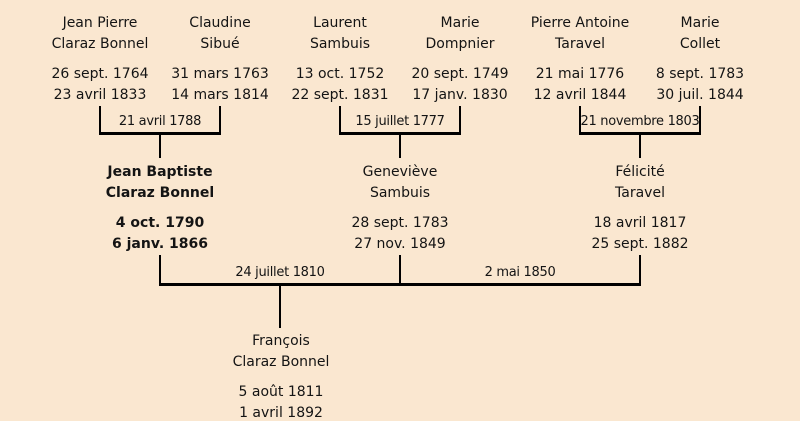 This screenshot has width=800, height=421. I want to click on marriage2-bar, so click(400, 133).